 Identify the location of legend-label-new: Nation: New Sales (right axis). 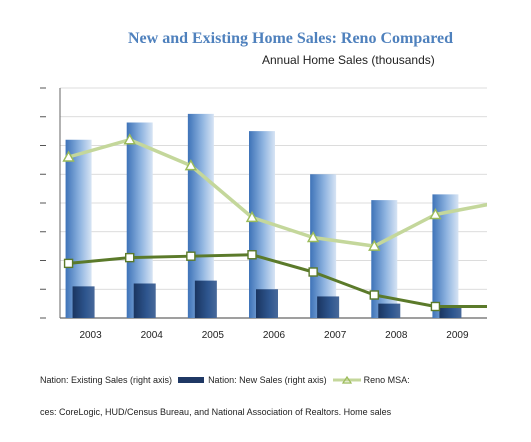
(267, 380).